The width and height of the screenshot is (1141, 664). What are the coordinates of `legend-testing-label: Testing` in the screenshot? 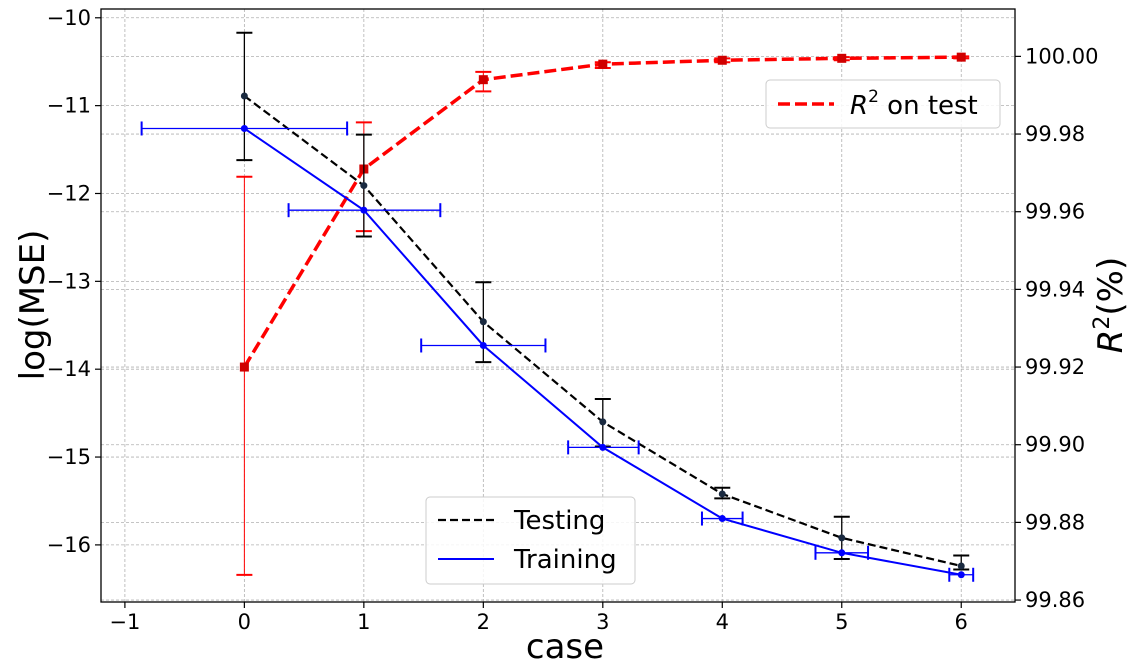 It's located at (559, 521).